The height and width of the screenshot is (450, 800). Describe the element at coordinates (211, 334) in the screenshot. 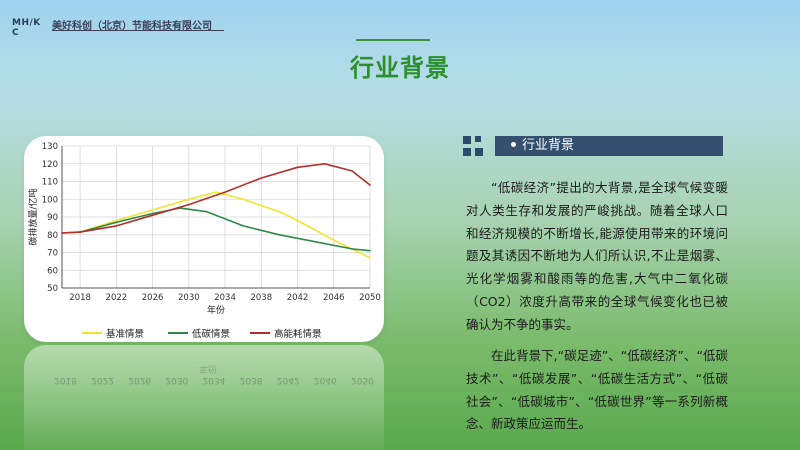

I see `legend-label-2: 低碳情景` at that location.